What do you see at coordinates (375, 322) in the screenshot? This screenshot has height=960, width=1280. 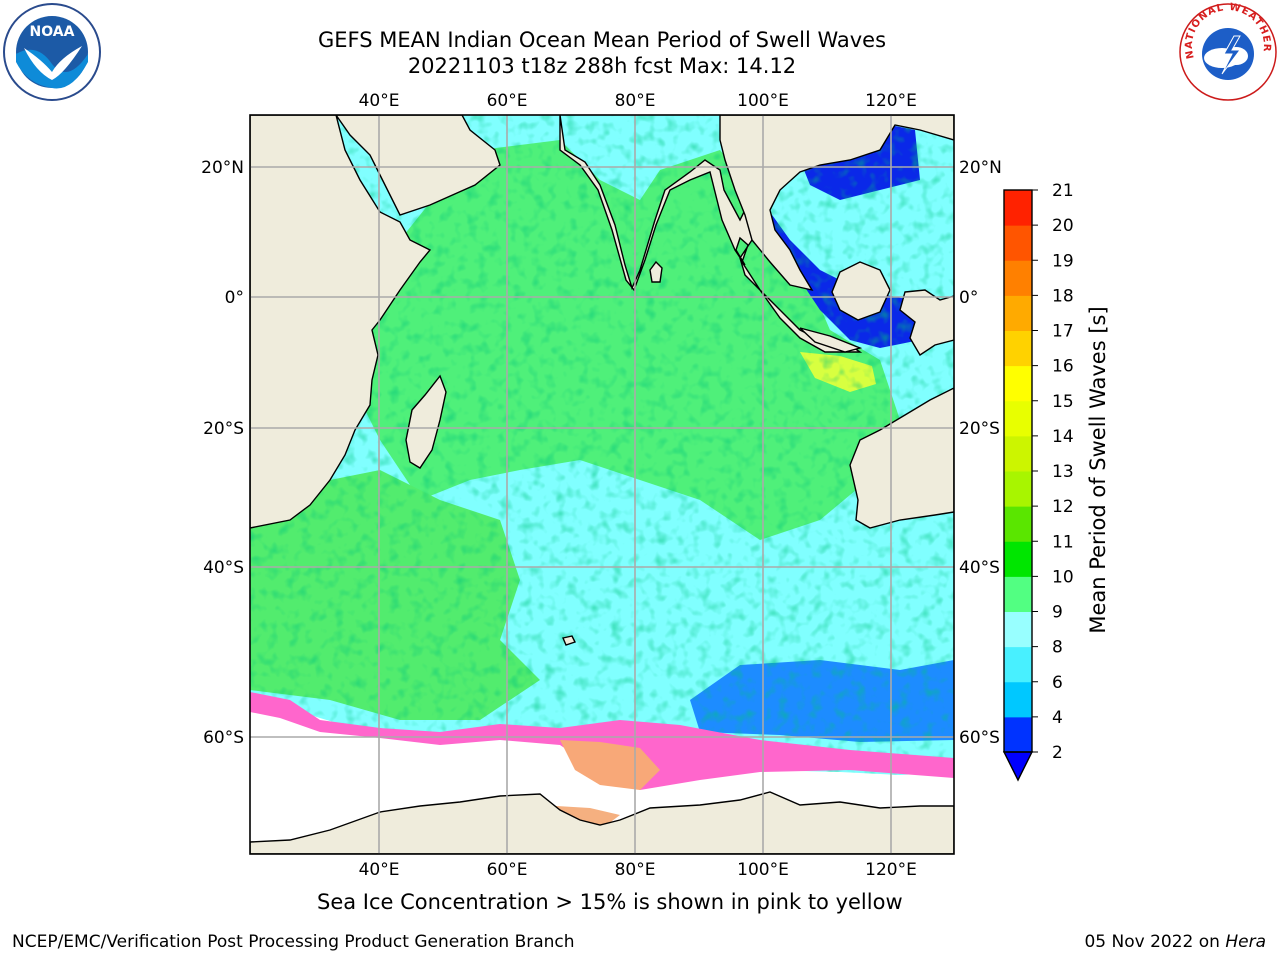 I see `africa-arabia` at bounding box center [375, 322].